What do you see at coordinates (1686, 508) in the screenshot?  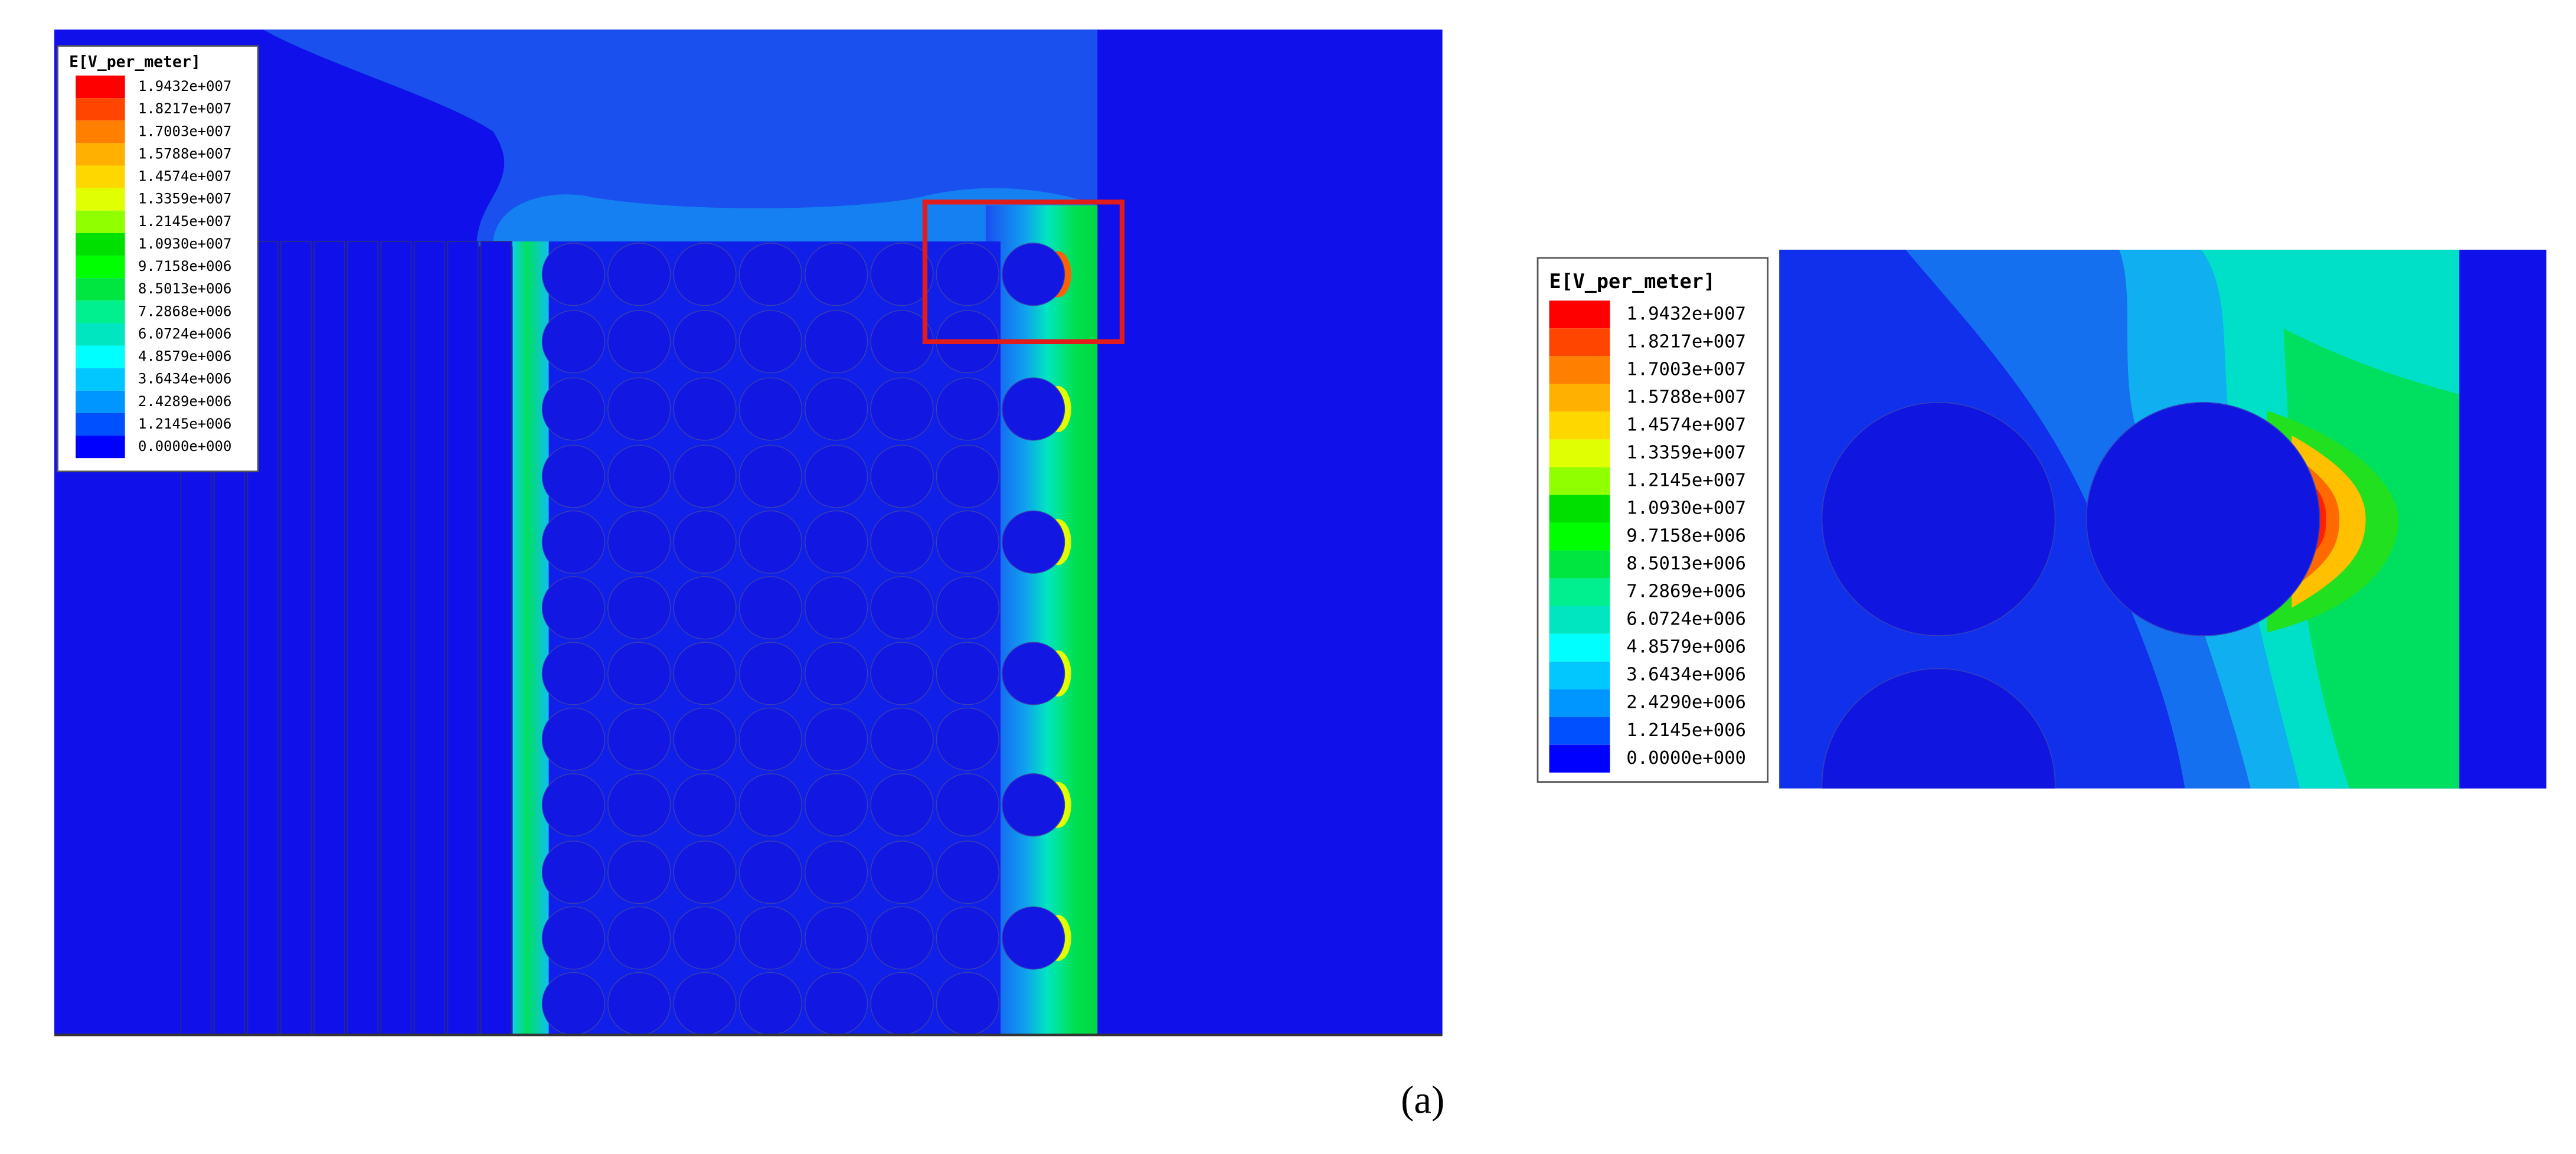 I see `legend-label: 1.0930e+007` at bounding box center [1686, 508].